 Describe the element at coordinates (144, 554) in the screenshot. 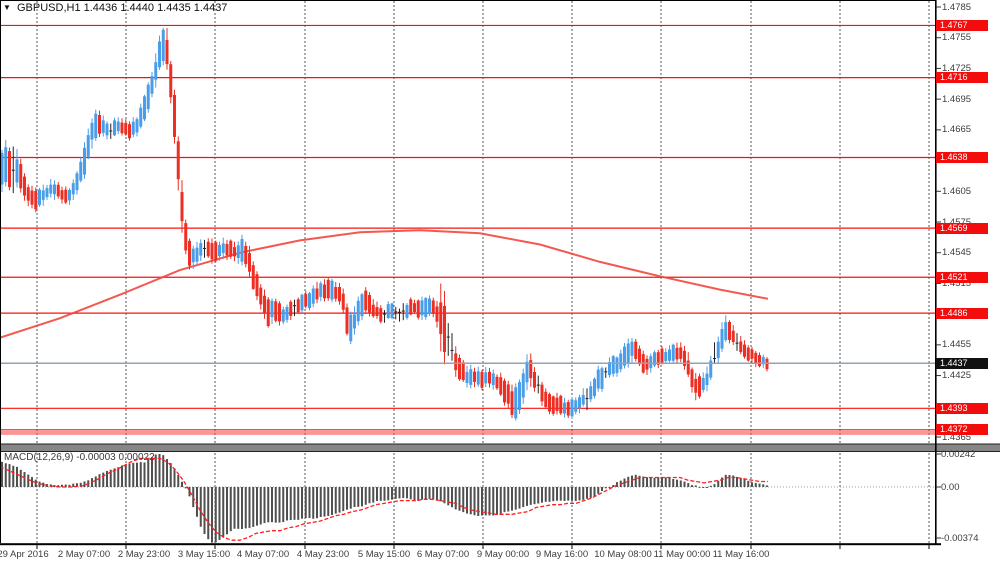

I see `time-axis-label: 2 May 23:00` at that location.